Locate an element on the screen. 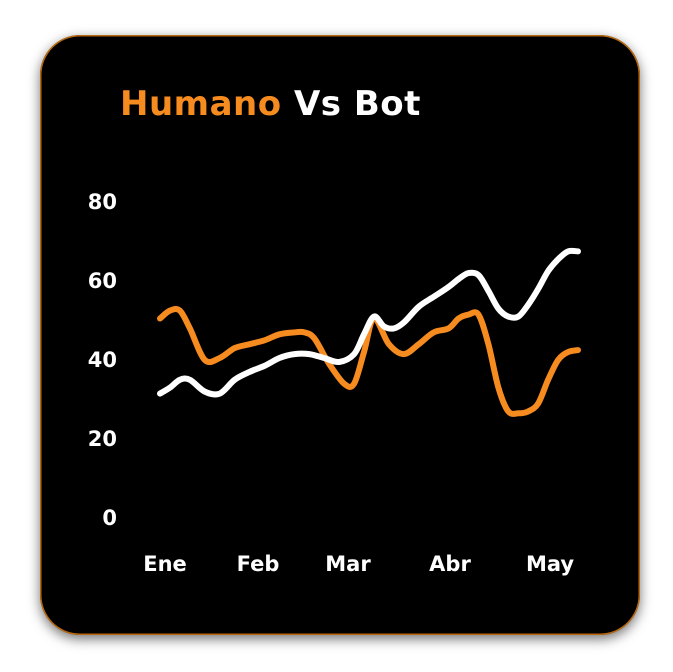  x-tick-label: Abr is located at coordinates (450, 564).